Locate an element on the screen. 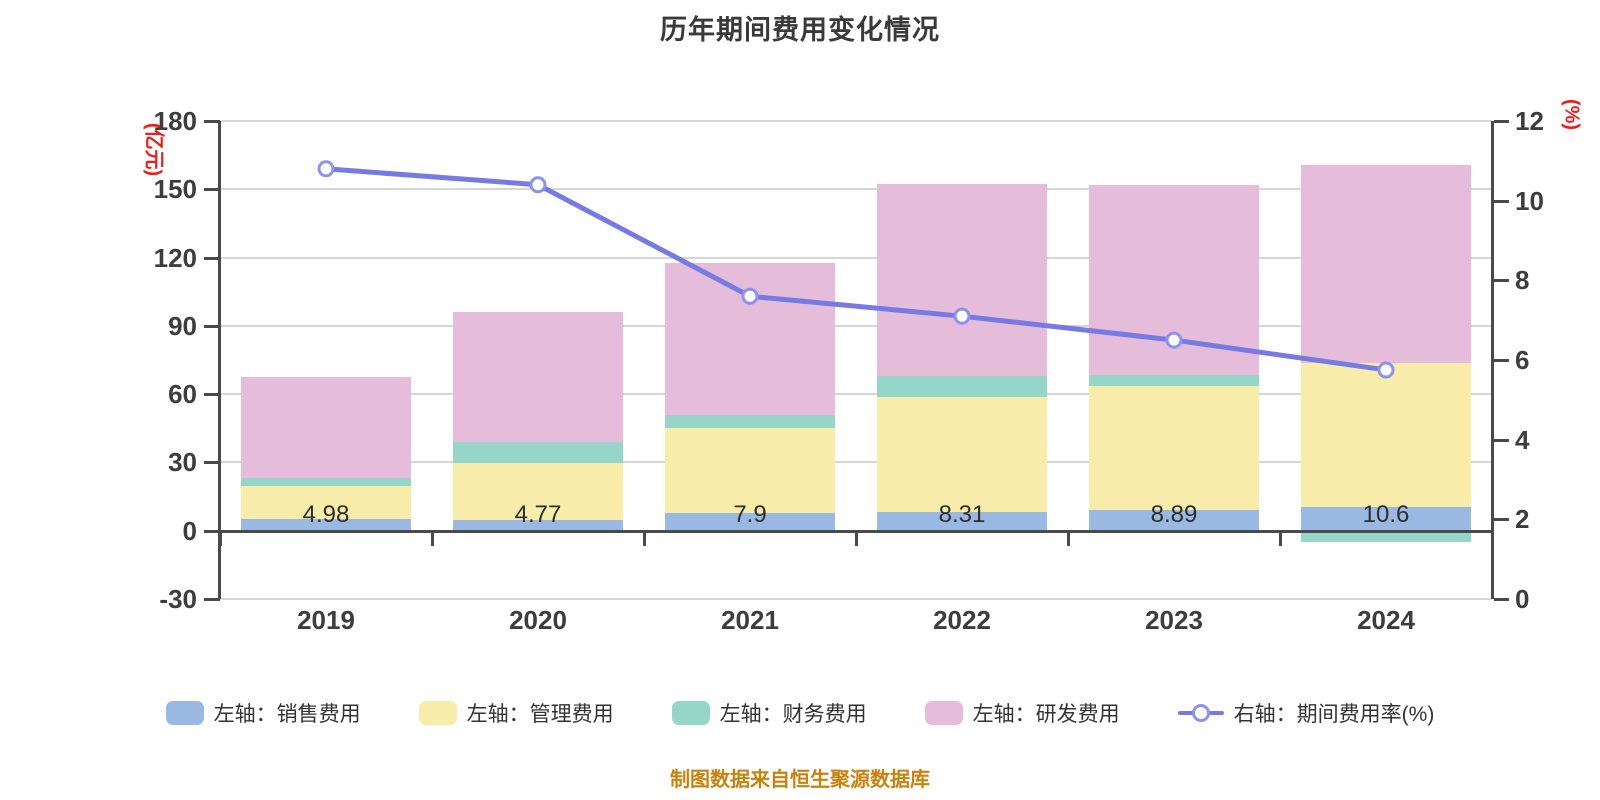 This screenshot has height=800, width=1600. bar-segment-admin-2019 is located at coordinates (326, 502).